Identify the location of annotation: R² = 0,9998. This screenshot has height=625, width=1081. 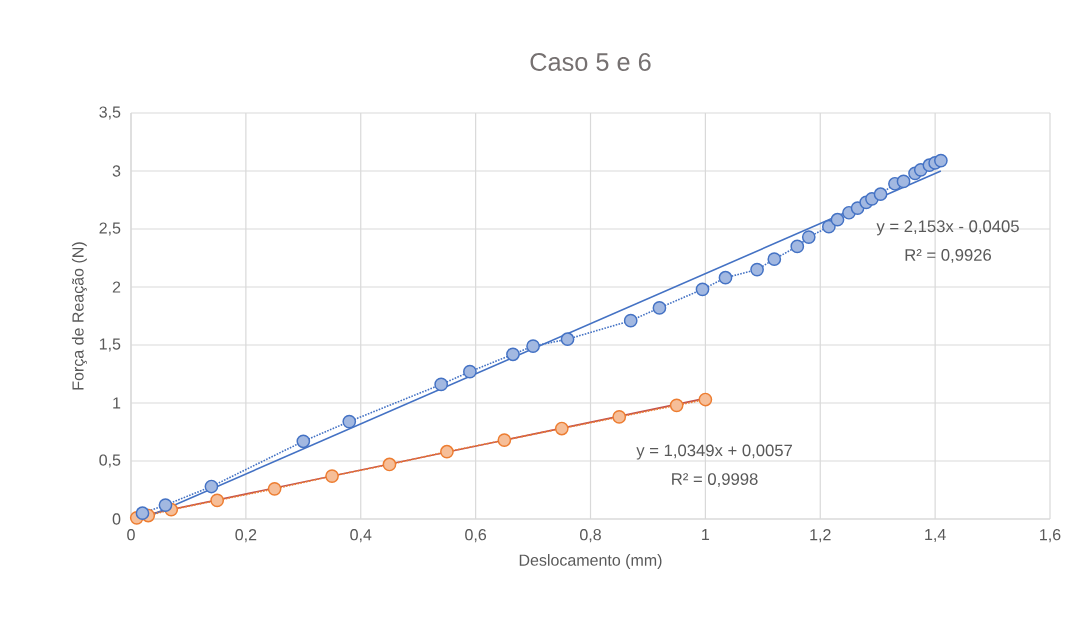
(715, 480).